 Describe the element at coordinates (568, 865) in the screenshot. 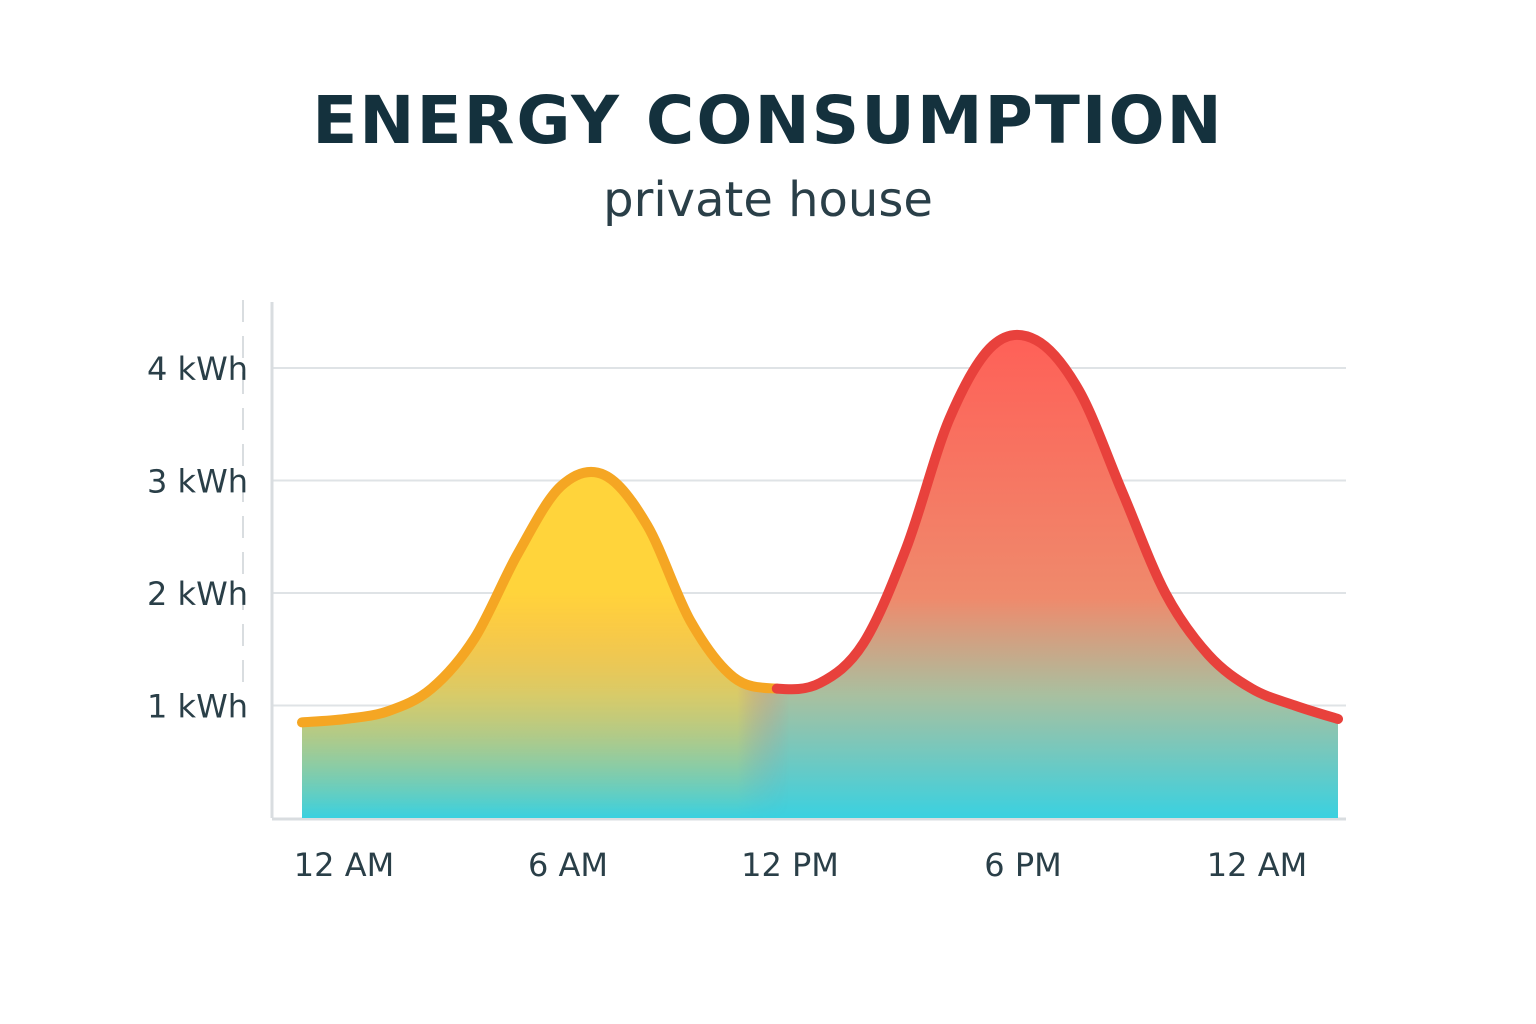

I see `x-tick-label: 6 AM` at that location.